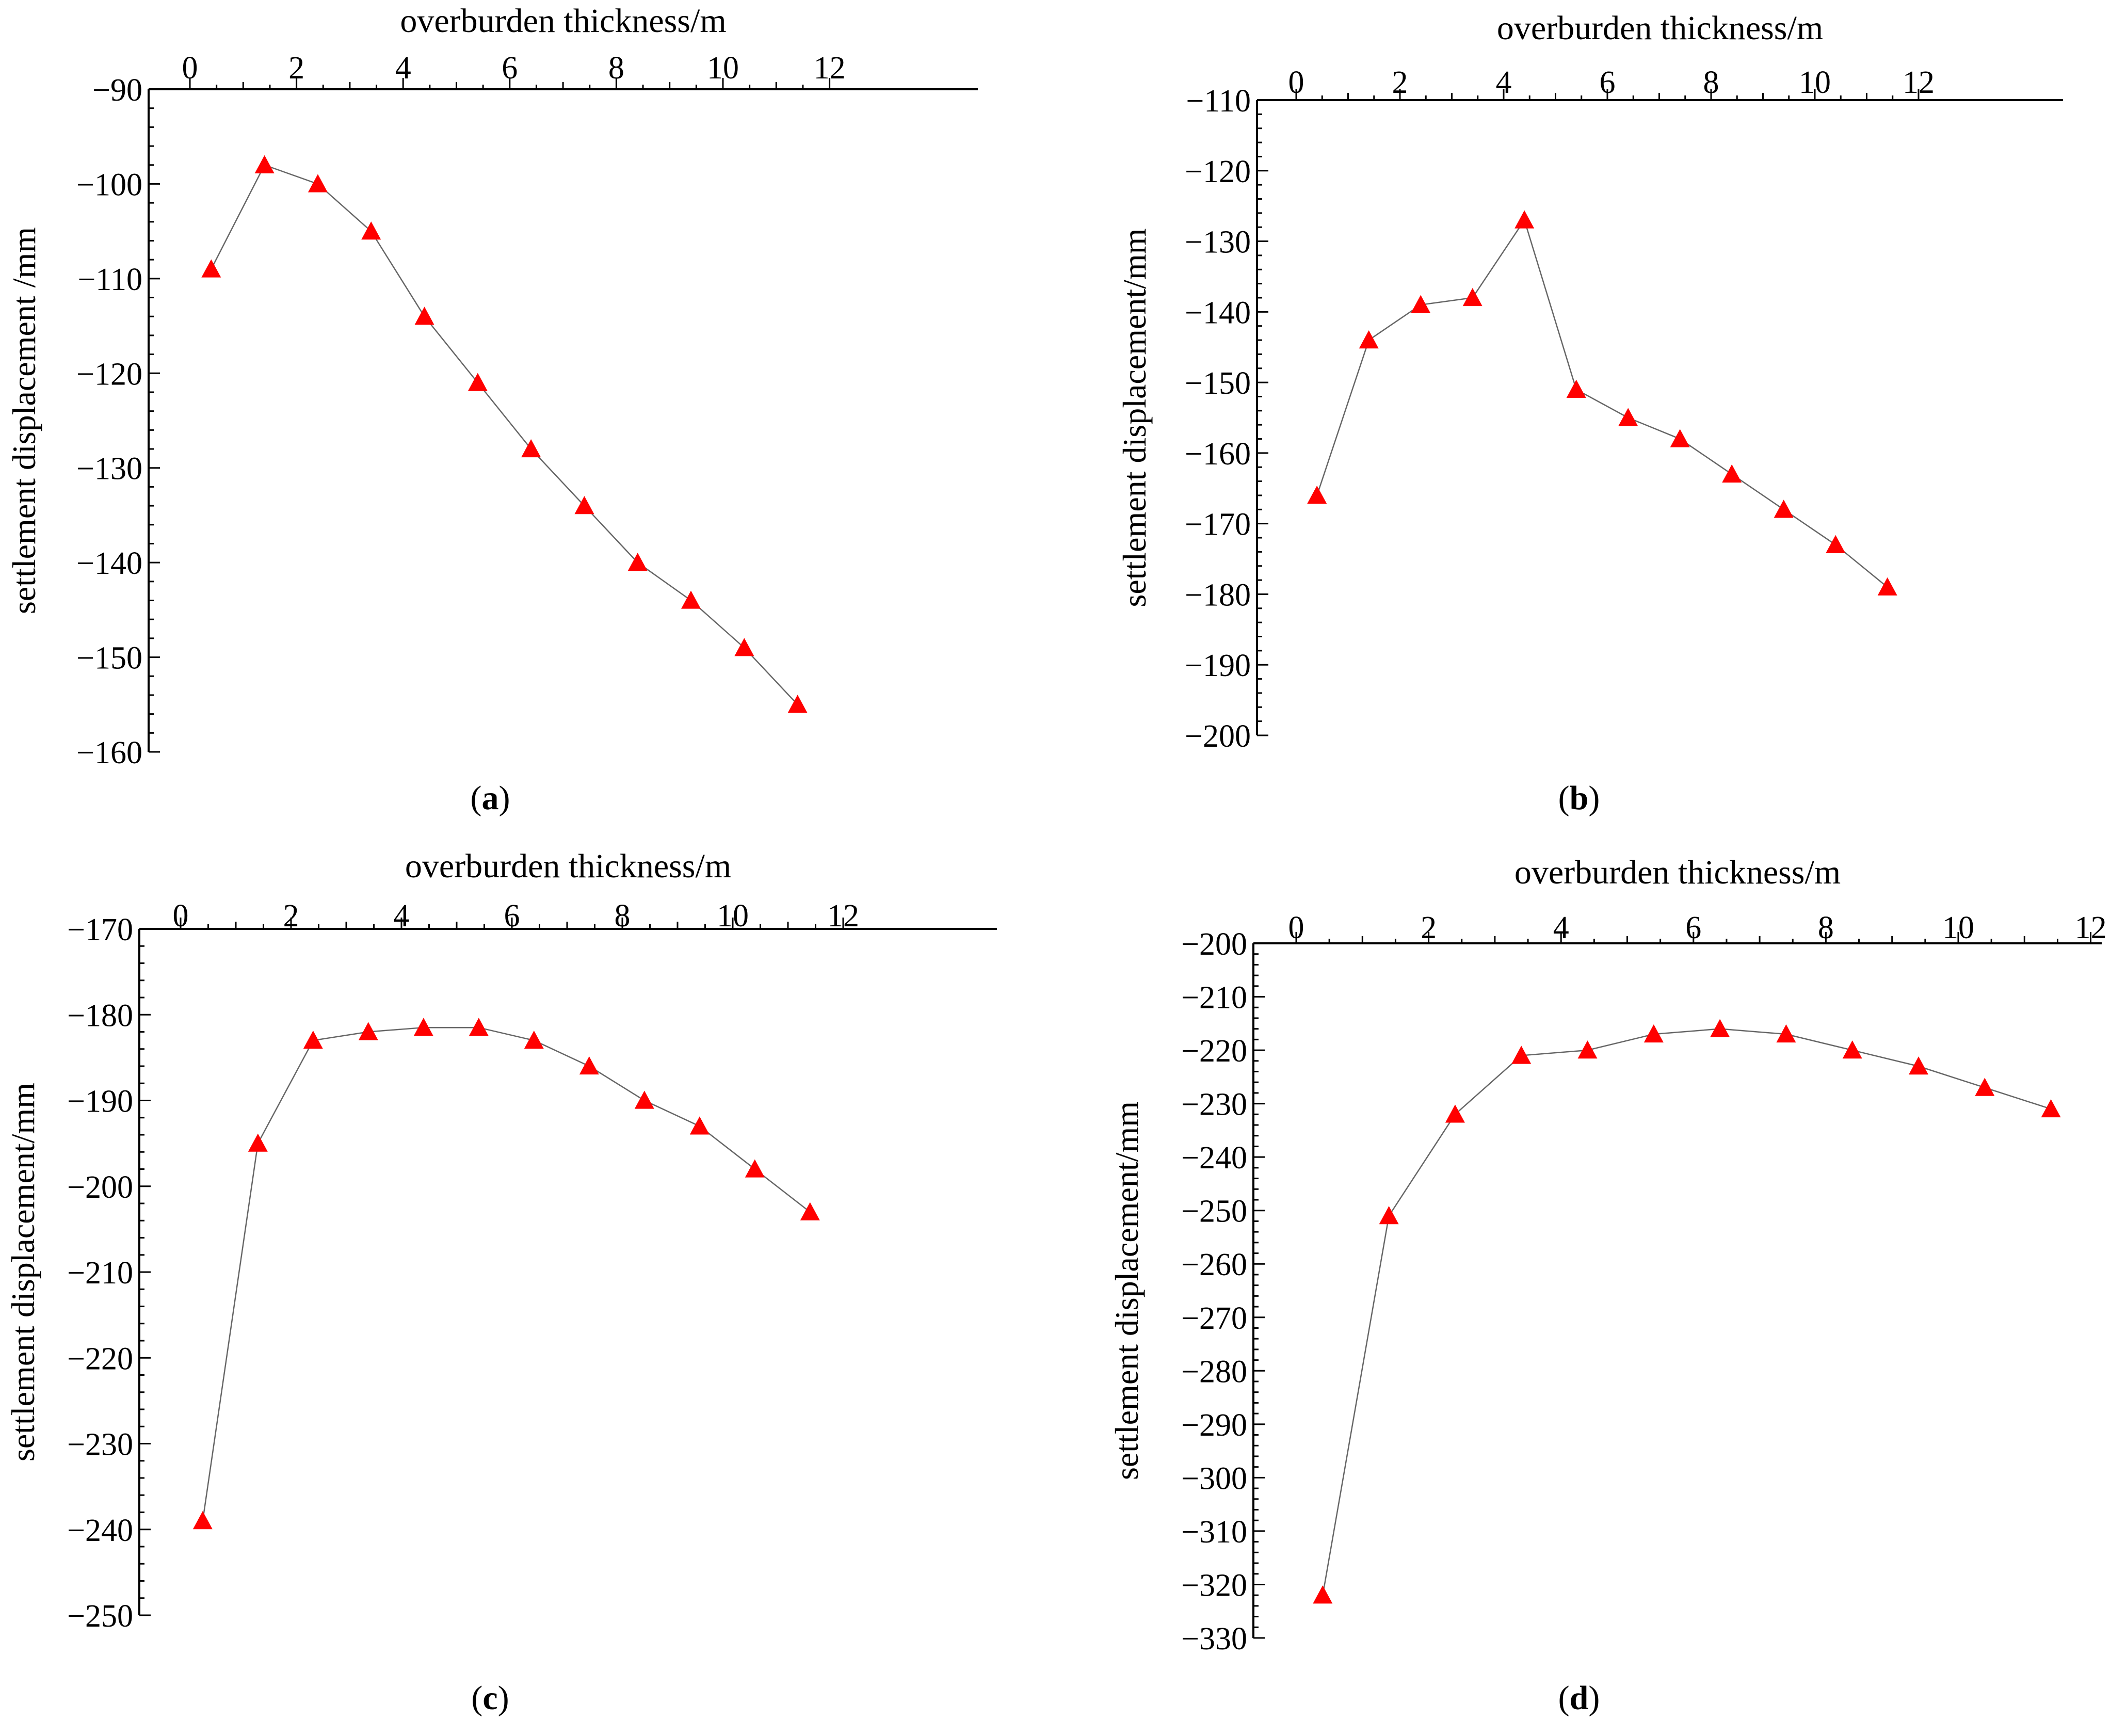  I want to click on y-tick-label: −100, so click(109, 184).